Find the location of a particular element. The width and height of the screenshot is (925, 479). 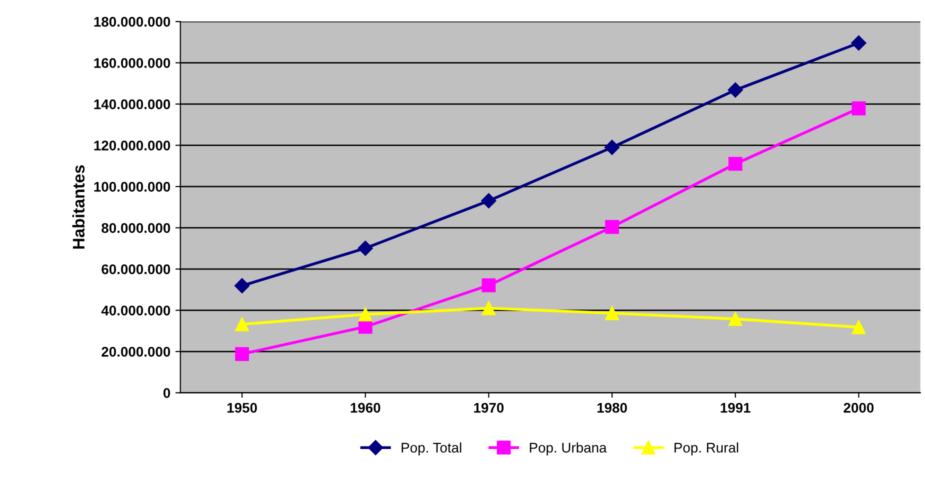

legend-label: Pop. Rural is located at coordinates (706, 449).